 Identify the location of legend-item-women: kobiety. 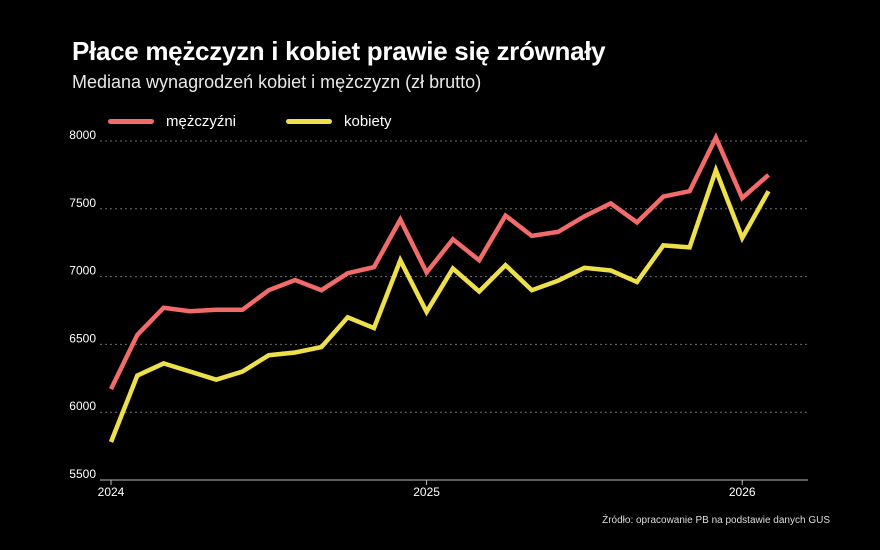
(339, 121).